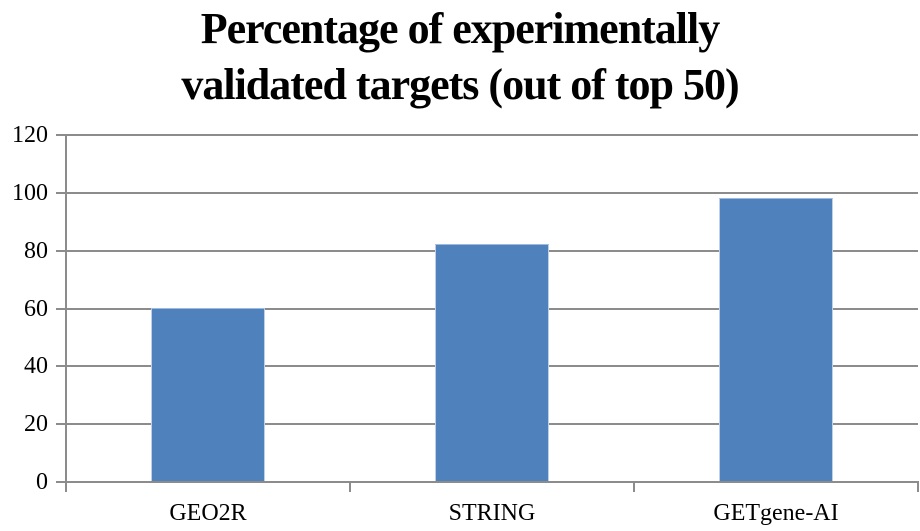 The height and width of the screenshot is (531, 920). Describe the element at coordinates (776, 513) in the screenshot. I see `x-axis-category-label: GETgene-AI` at that location.